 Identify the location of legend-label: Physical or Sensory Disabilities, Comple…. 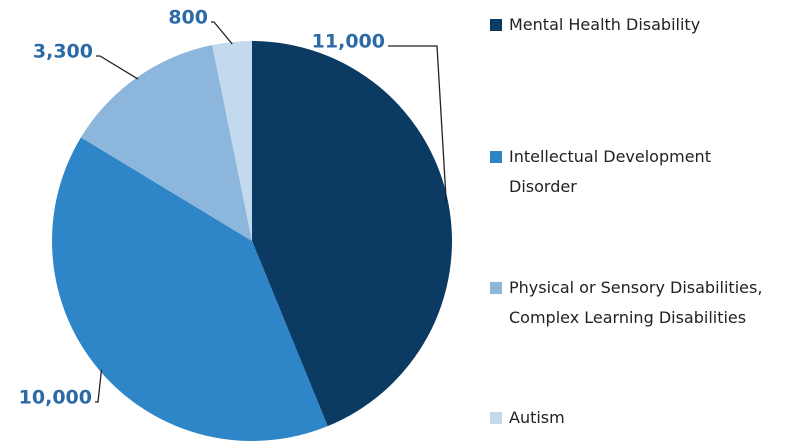
(636, 302).